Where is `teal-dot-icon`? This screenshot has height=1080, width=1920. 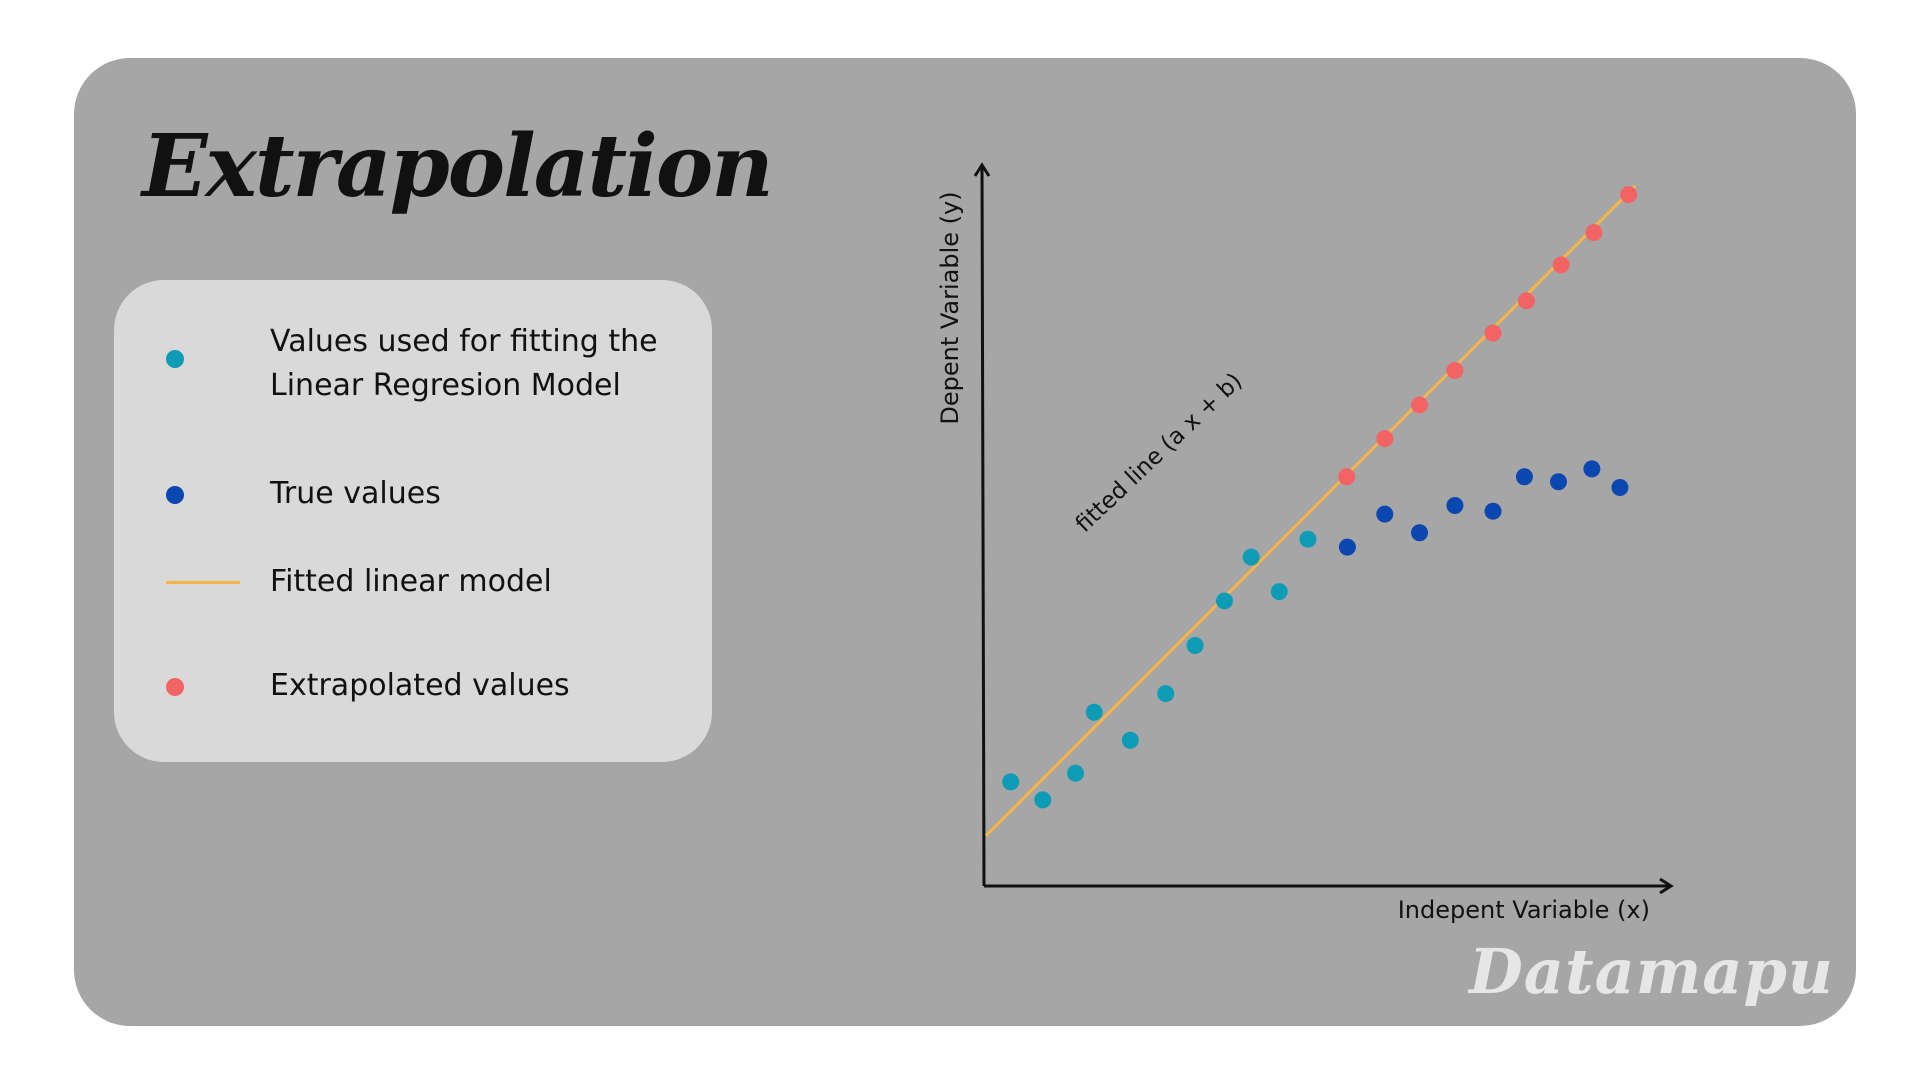 teal-dot-icon is located at coordinates (175, 359).